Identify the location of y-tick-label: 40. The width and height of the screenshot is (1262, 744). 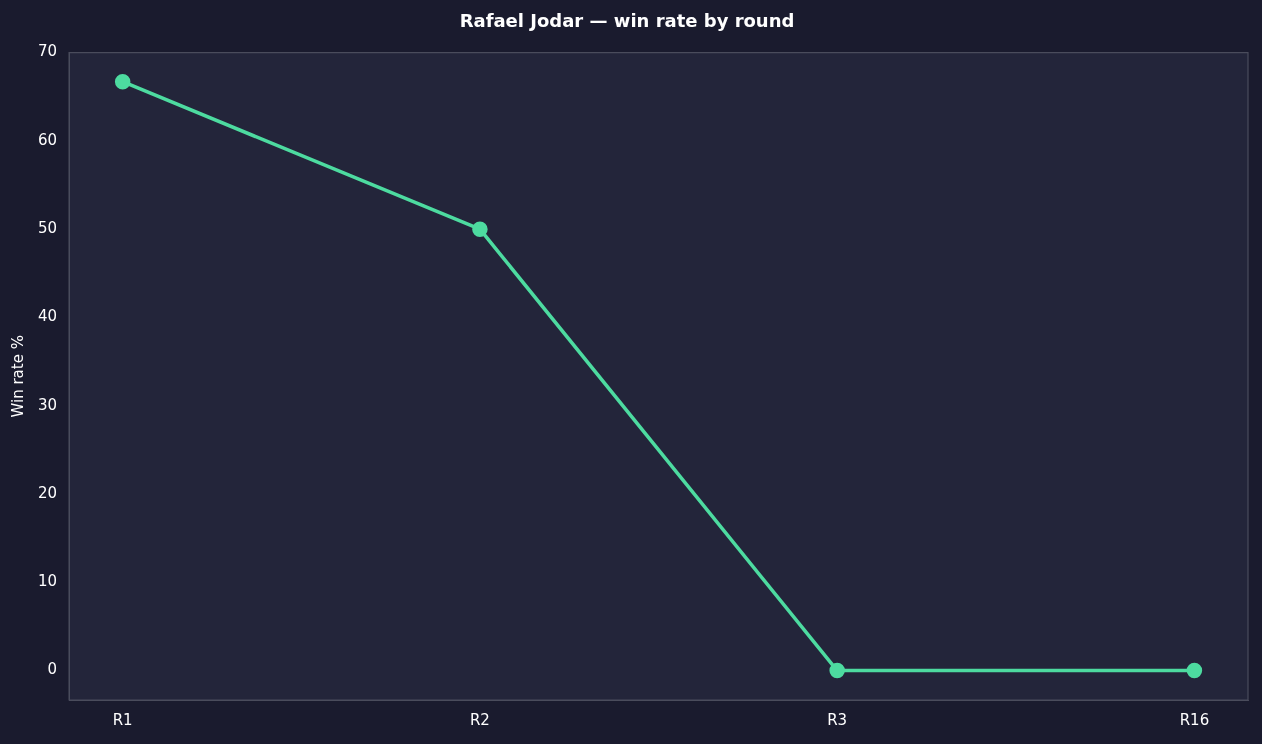
(47, 316).